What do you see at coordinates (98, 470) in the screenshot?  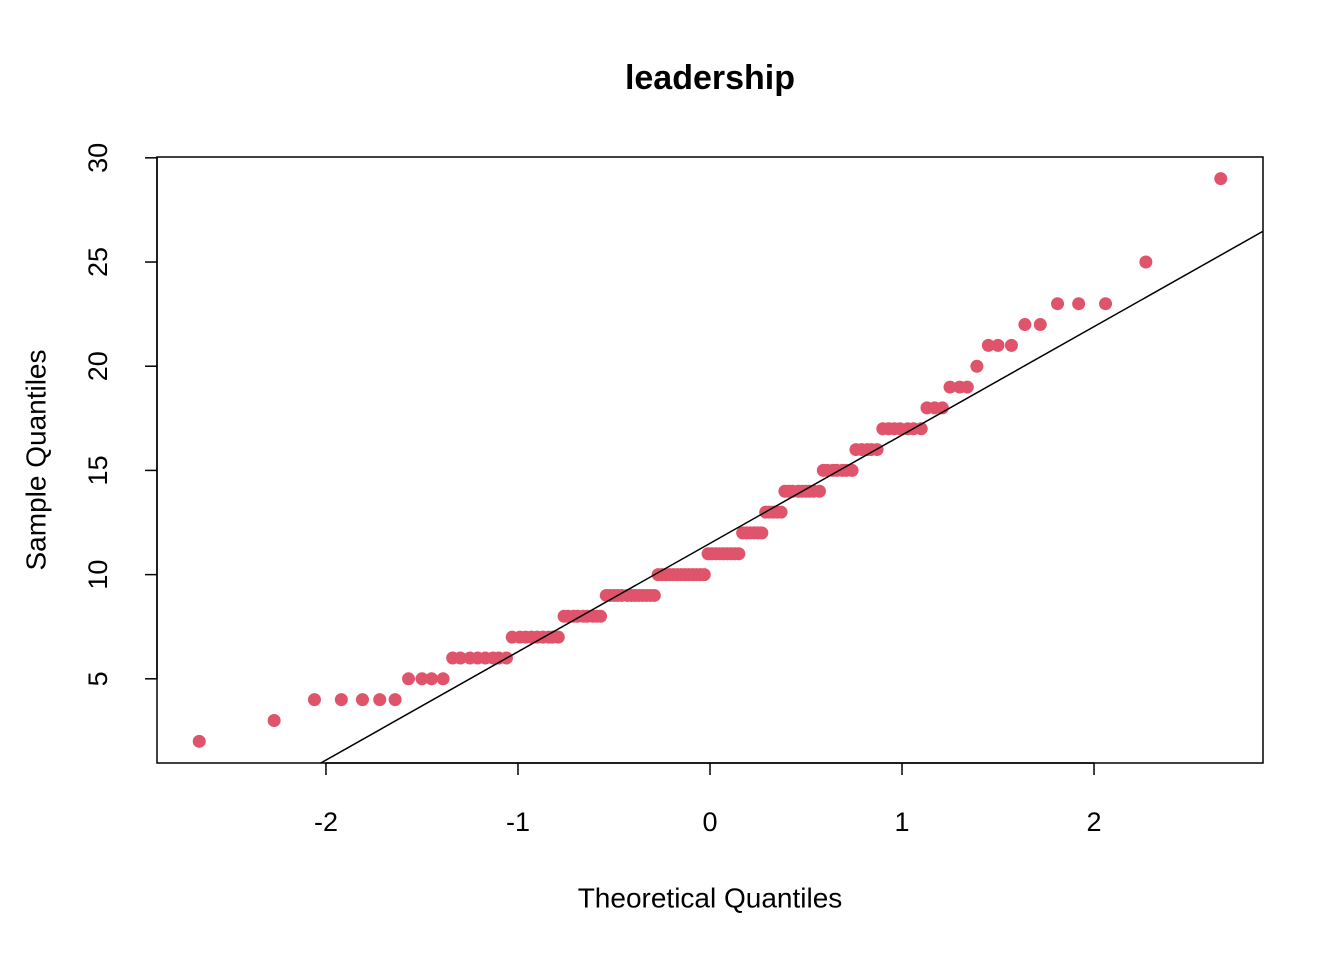 I see `y-tick-label: 15` at bounding box center [98, 470].